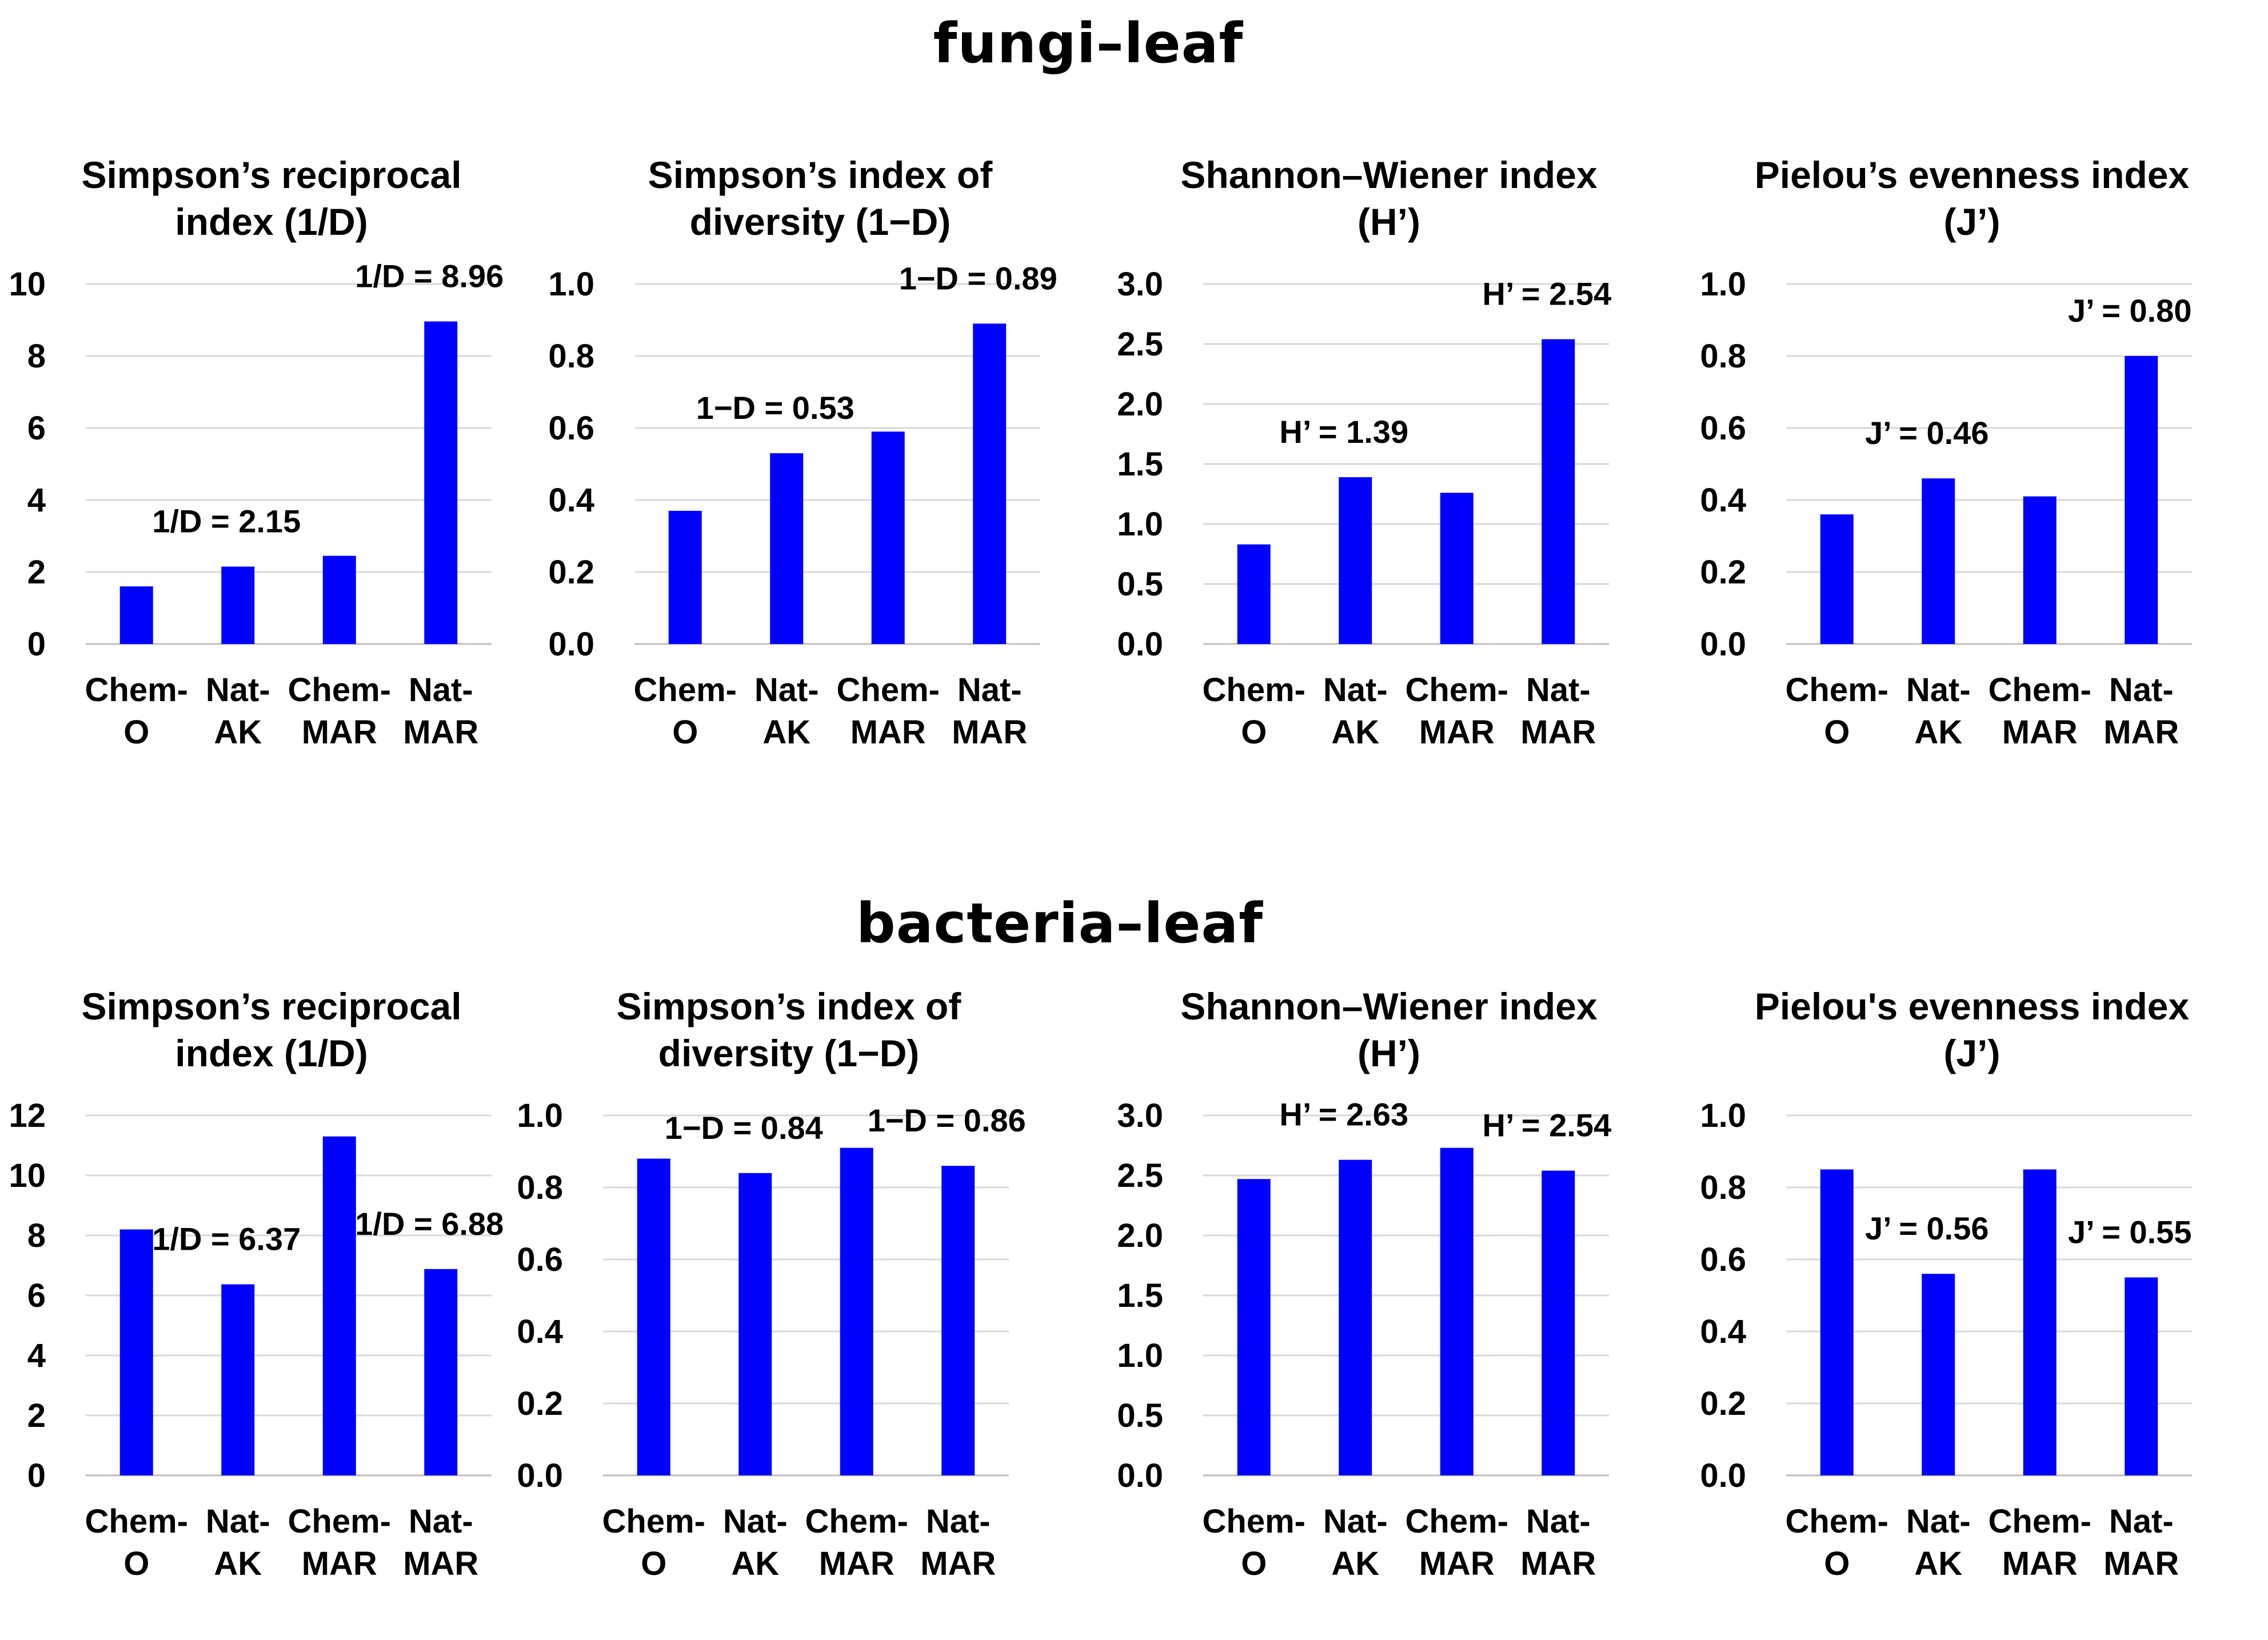 The width and height of the screenshot is (2268, 1640). I want to click on y-tick-label: 4, so click(36, 1355).